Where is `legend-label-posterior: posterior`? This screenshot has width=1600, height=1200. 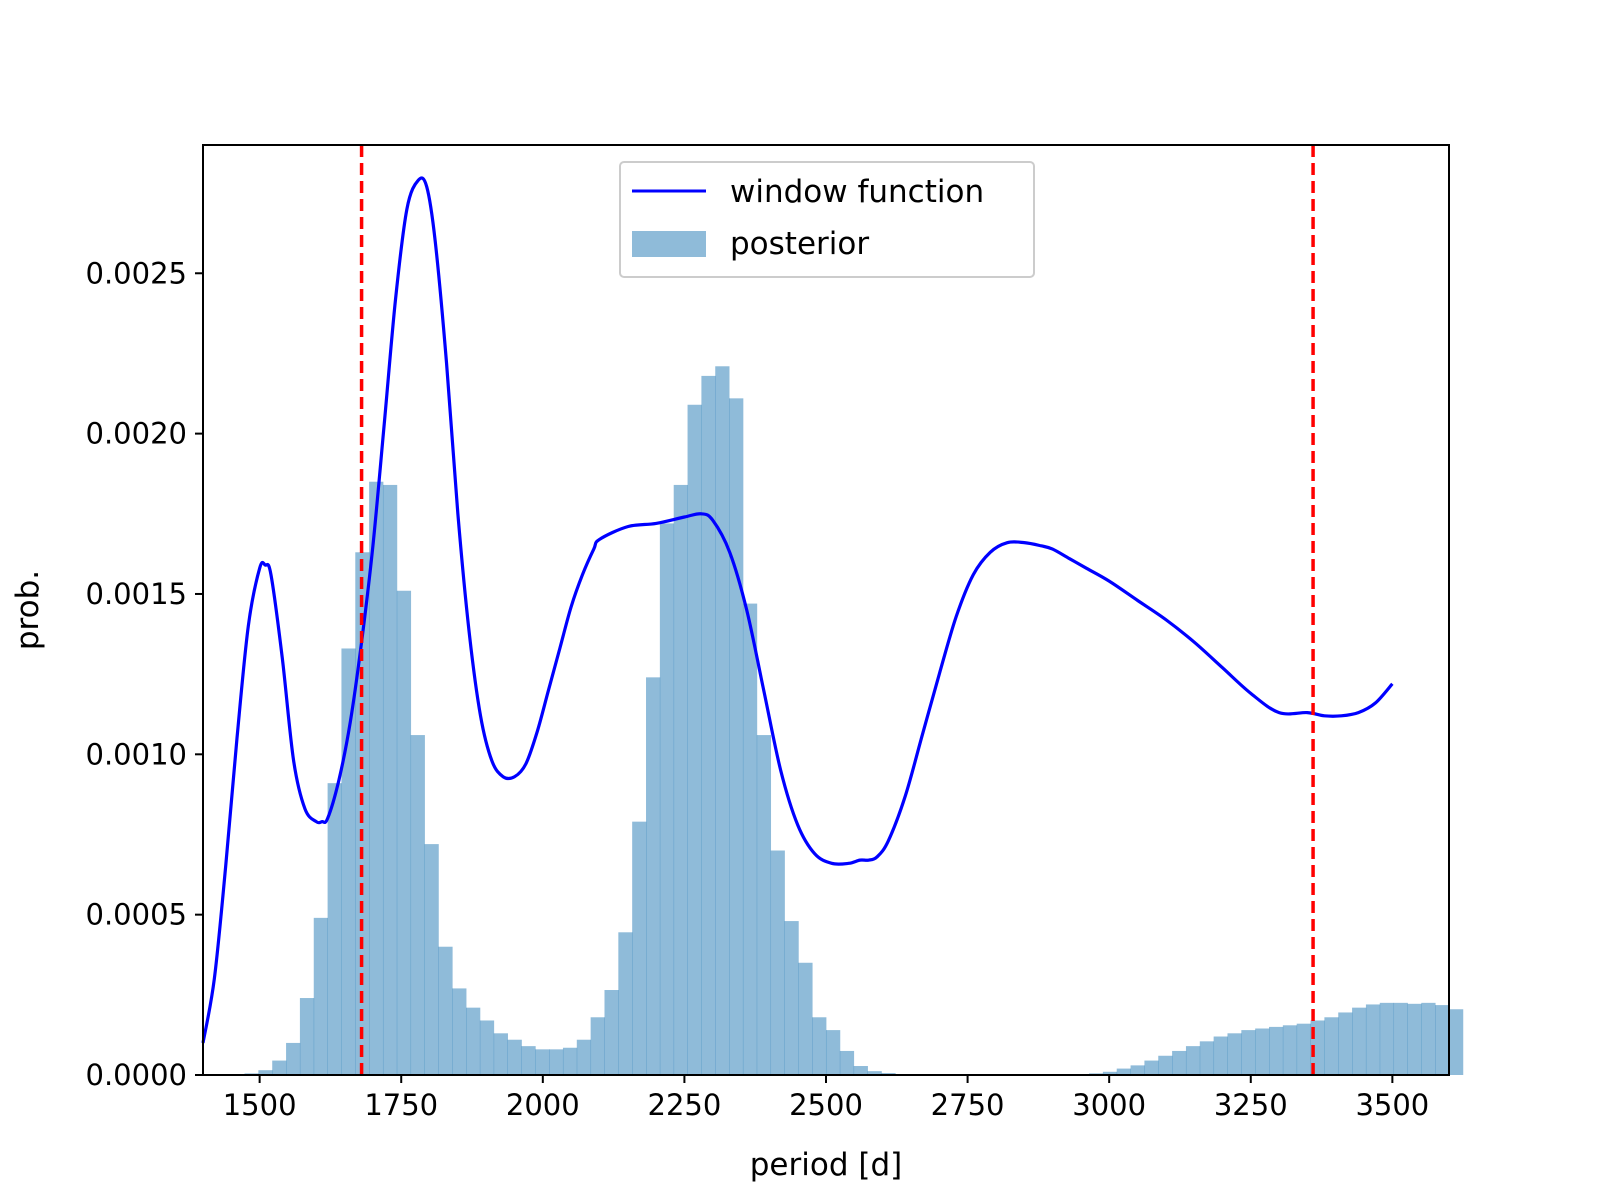
legend-label-posterior: posterior is located at coordinates (799, 244).